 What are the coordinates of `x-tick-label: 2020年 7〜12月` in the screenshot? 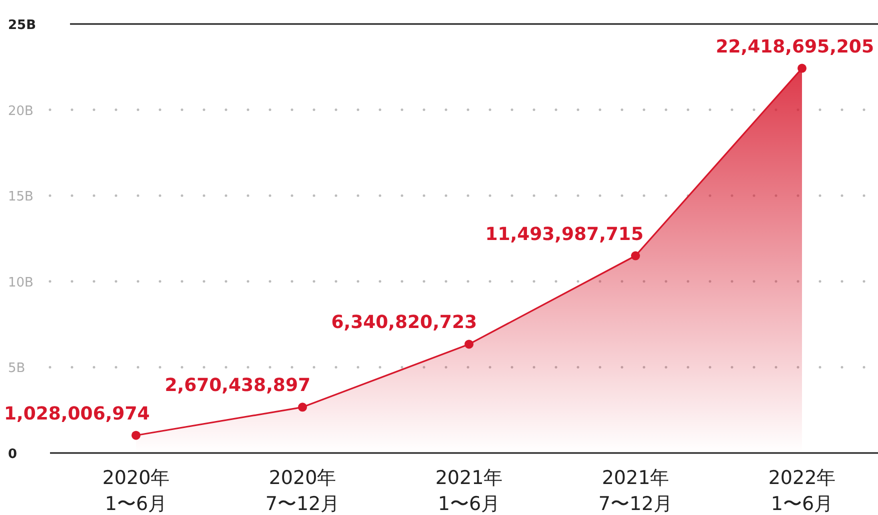 It's located at (302, 491).